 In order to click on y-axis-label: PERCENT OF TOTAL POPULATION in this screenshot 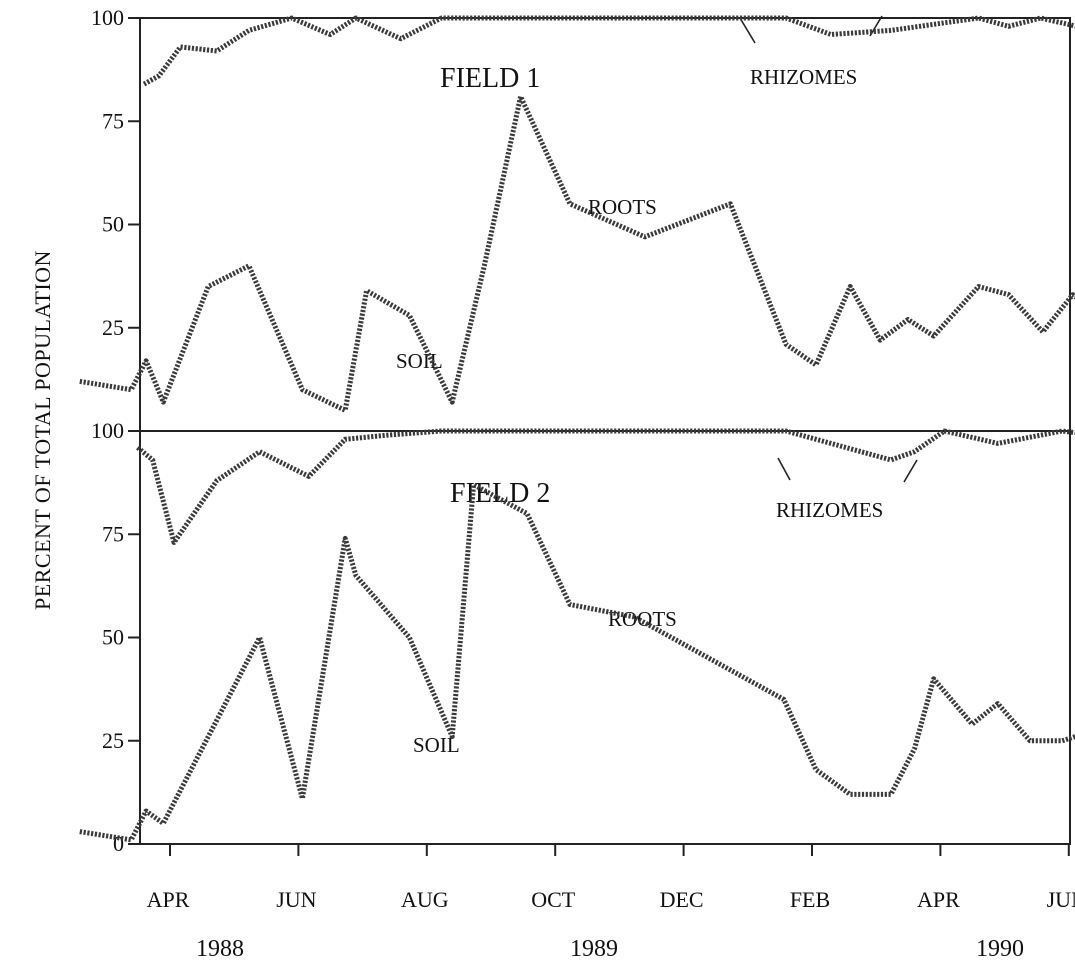, I will do `click(42, 430)`.